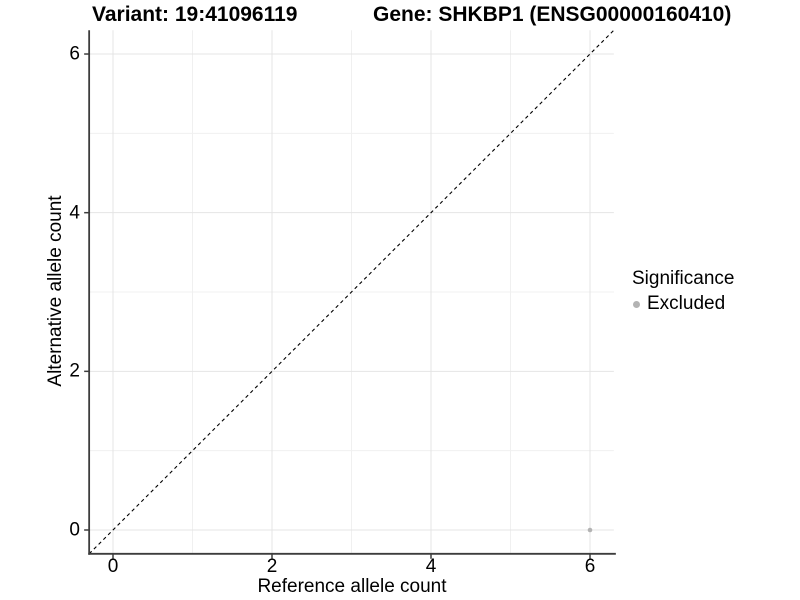  What do you see at coordinates (431, 566) in the screenshot?
I see `x-tick-label-4: 4` at bounding box center [431, 566].